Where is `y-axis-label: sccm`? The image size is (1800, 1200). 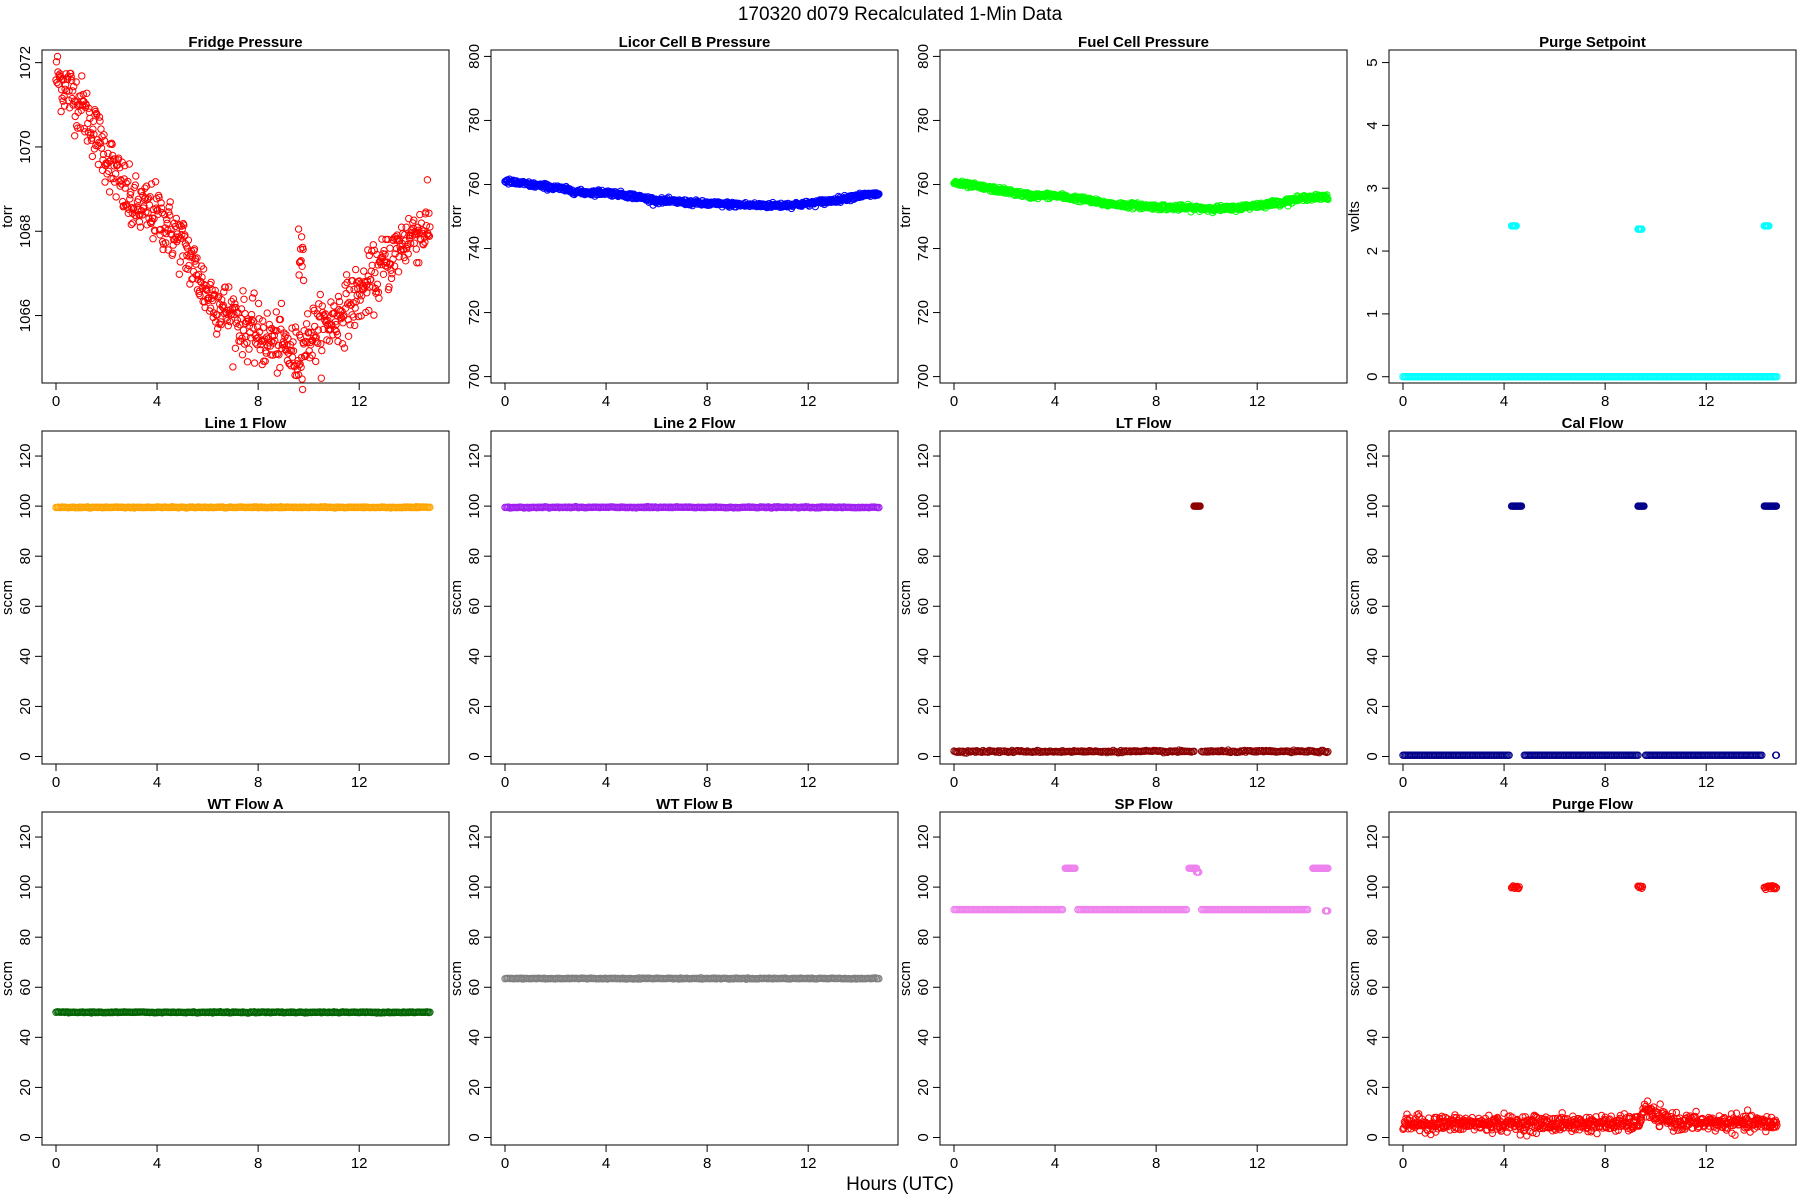 y-axis-label: sccm is located at coordinates (905, 978).